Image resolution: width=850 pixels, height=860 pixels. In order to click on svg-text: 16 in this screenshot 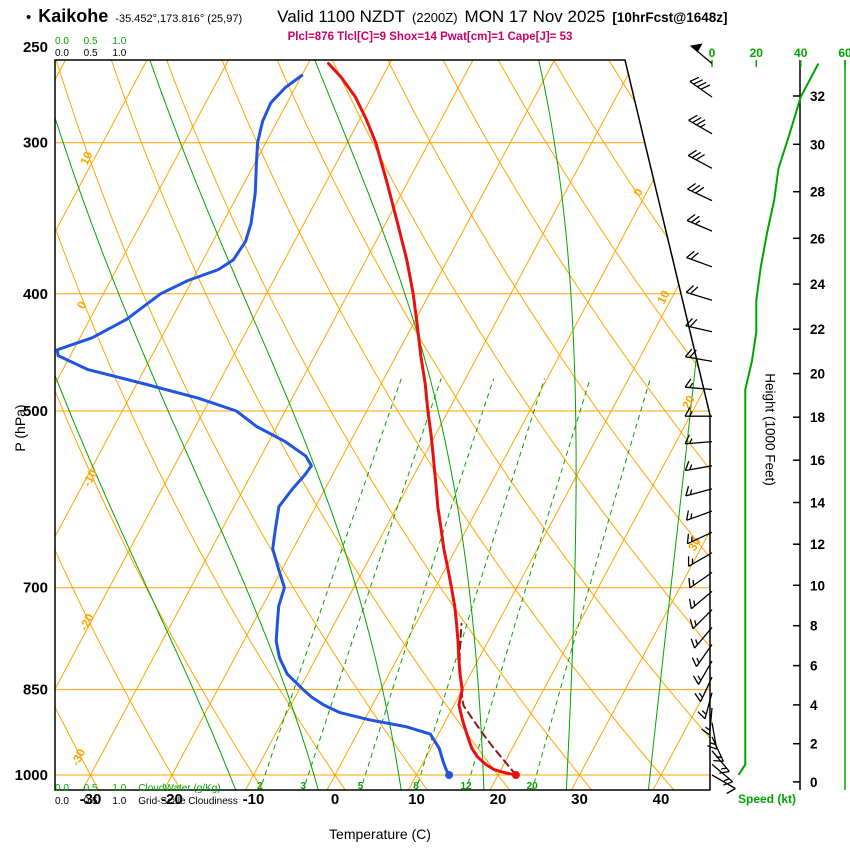, I will do `click(818, 460)`.